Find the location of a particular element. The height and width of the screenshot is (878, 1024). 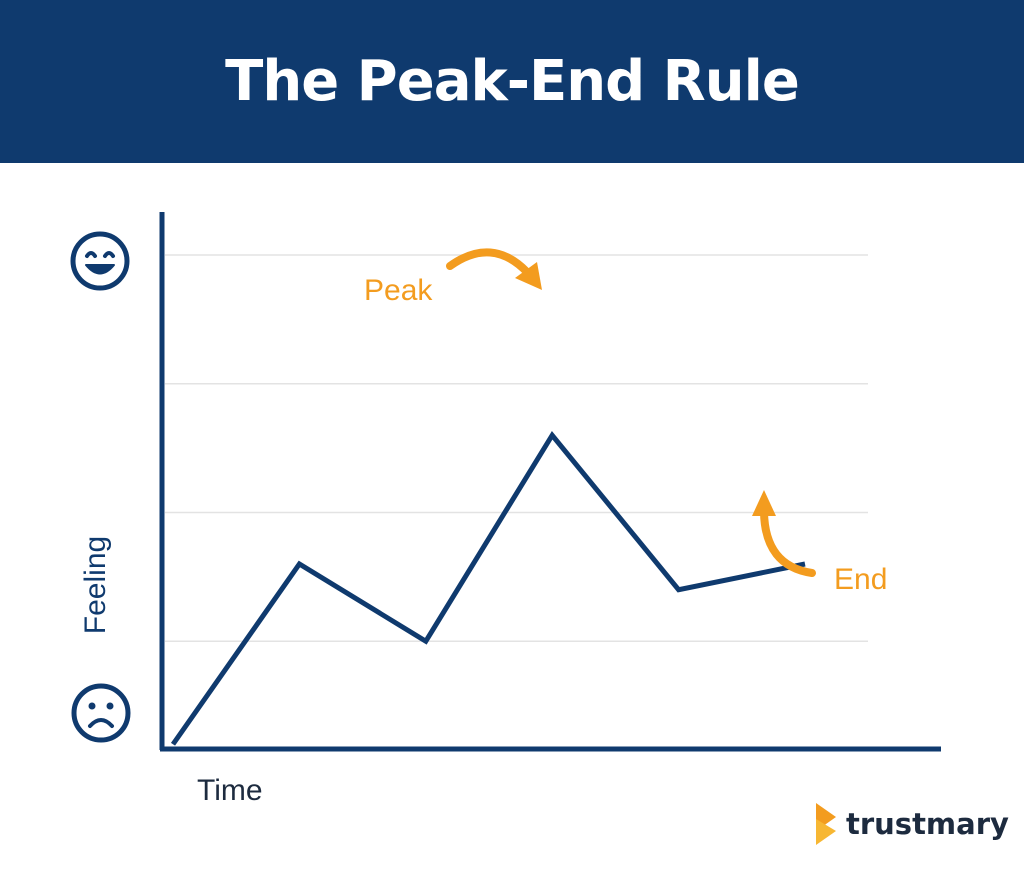

trustmary-logo-icon is located at coordinates (826, 824).